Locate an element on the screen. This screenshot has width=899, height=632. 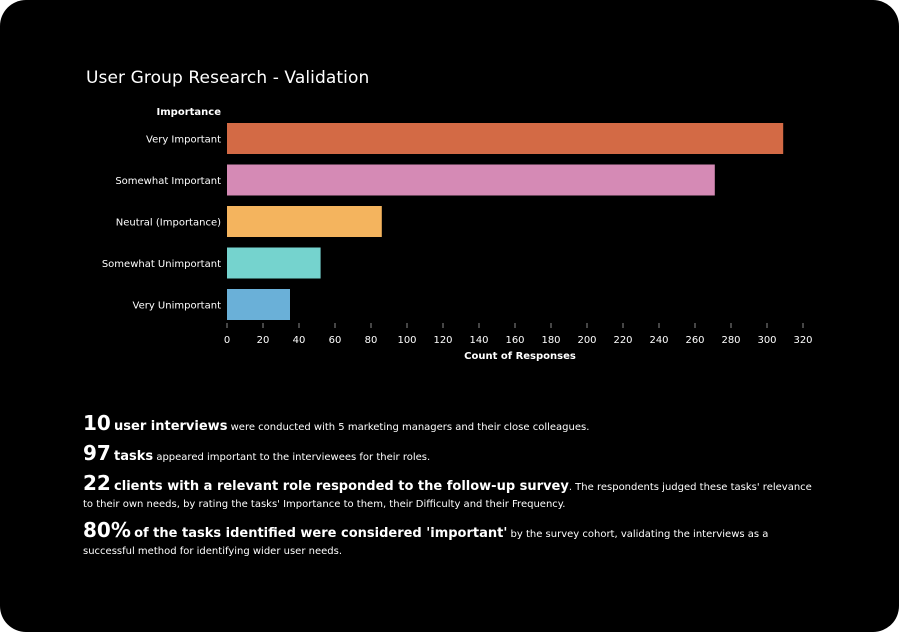
bar-very-important is located at coordinates (505, 138).